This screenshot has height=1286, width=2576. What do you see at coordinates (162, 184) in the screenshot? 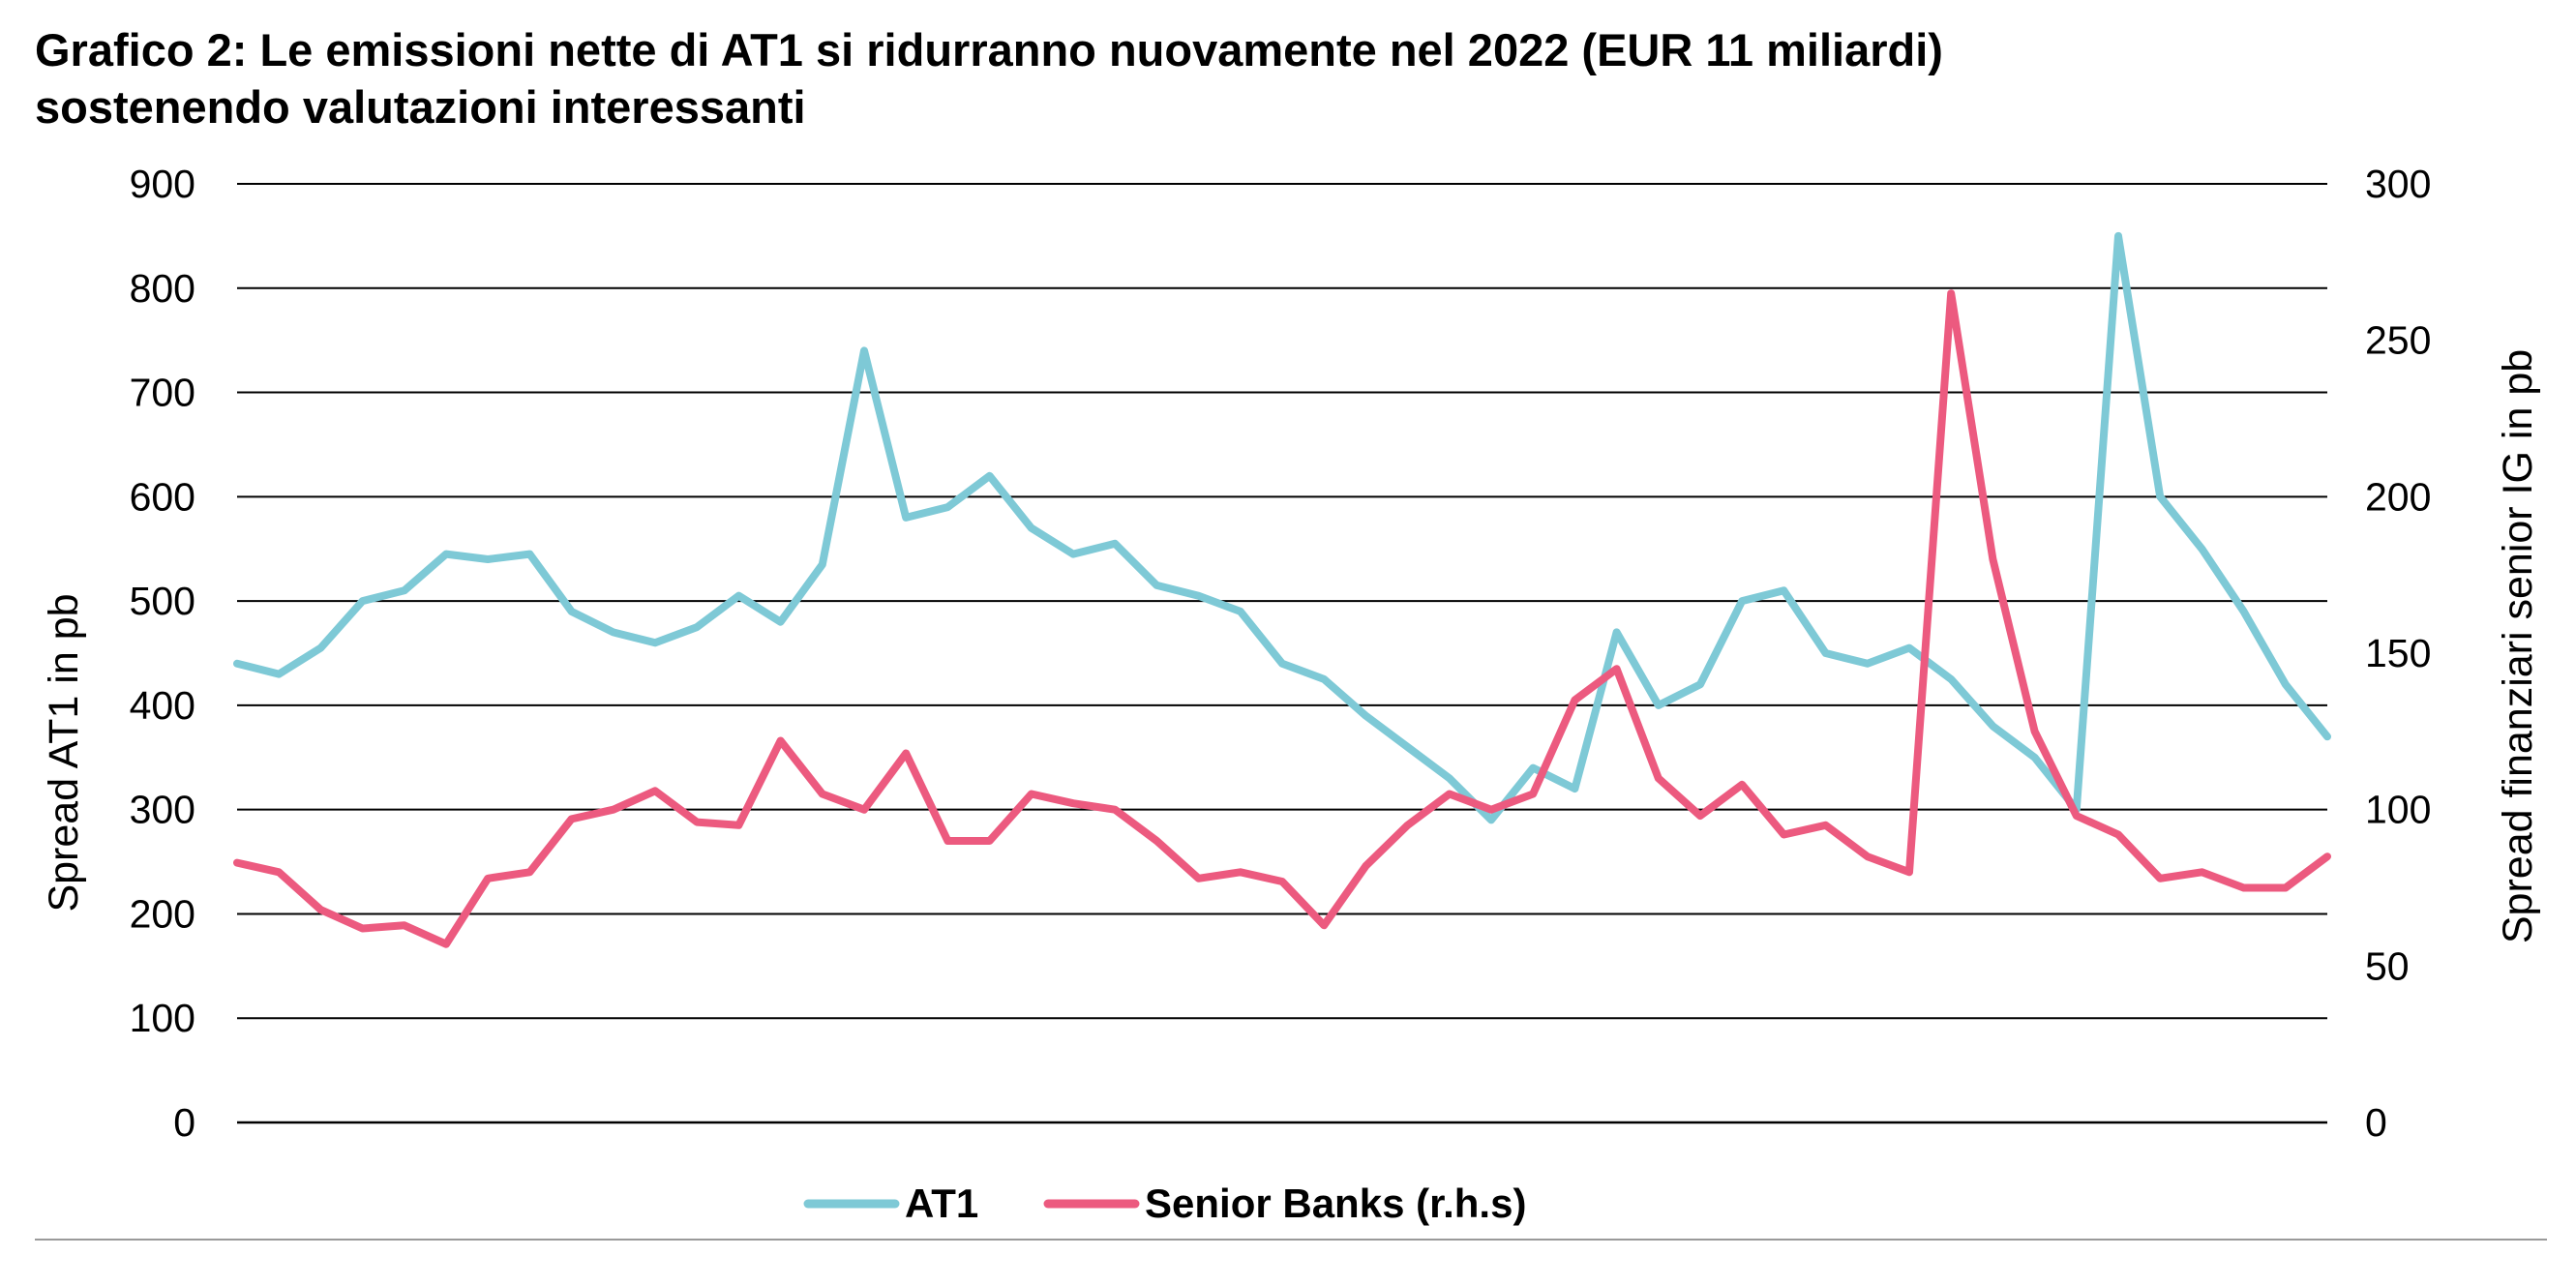
I see `left-tick-label: 900` at bounding box center [162, 184].